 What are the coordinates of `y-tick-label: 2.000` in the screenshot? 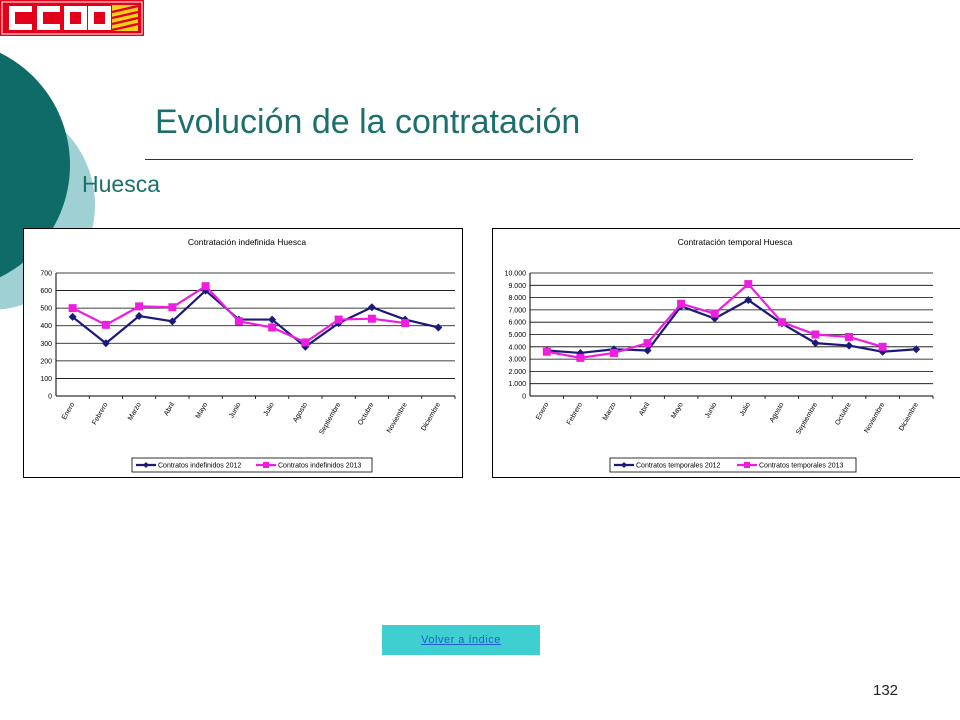 It's located at (517, 372).